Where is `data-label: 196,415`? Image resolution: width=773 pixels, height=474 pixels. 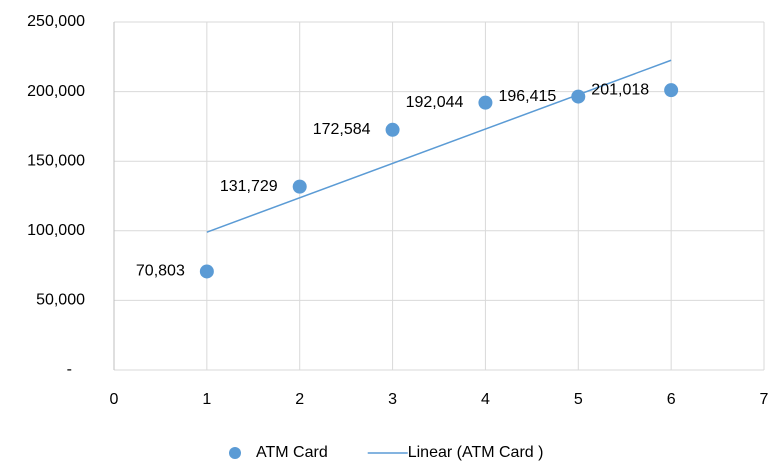
data-label: 196,415 is located at coordinates (527, 96).